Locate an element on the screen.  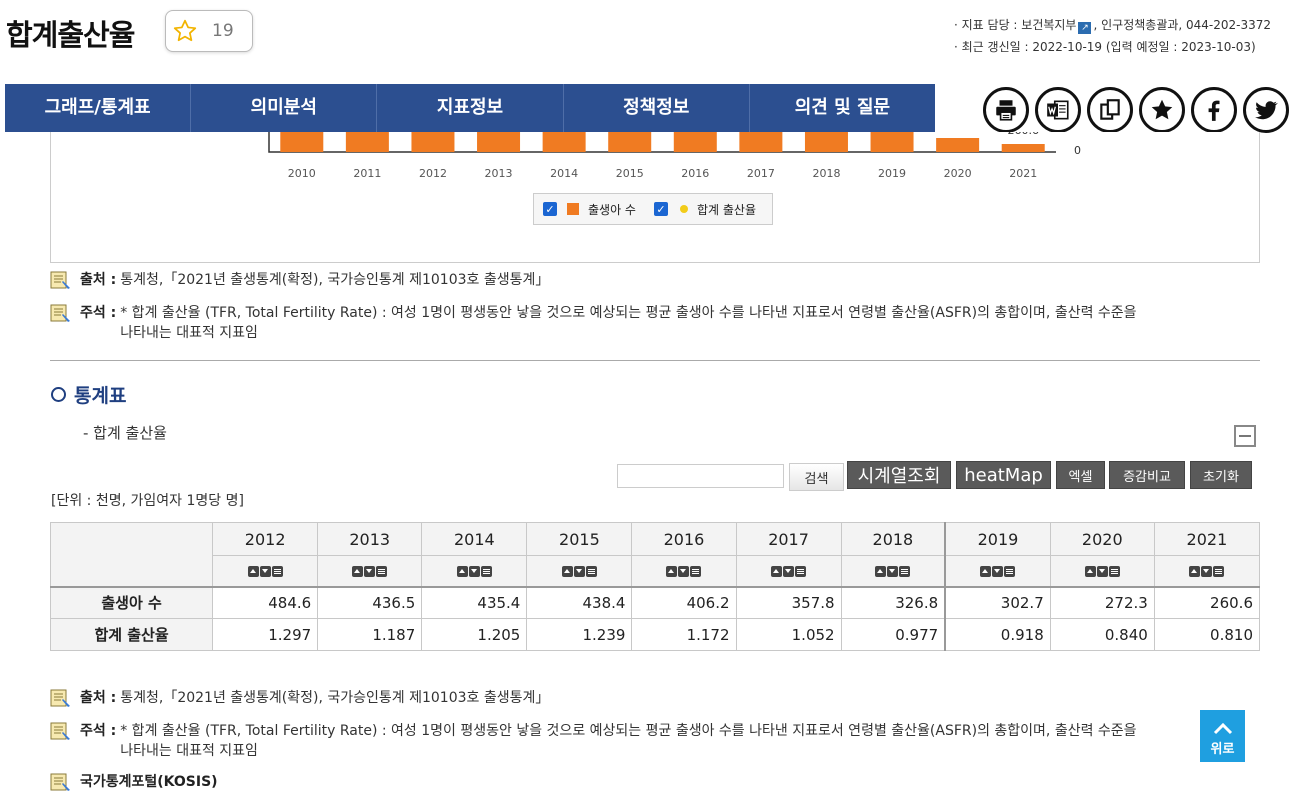
right-axis-tick-label: 0 is located at coordinates (1077, 150).